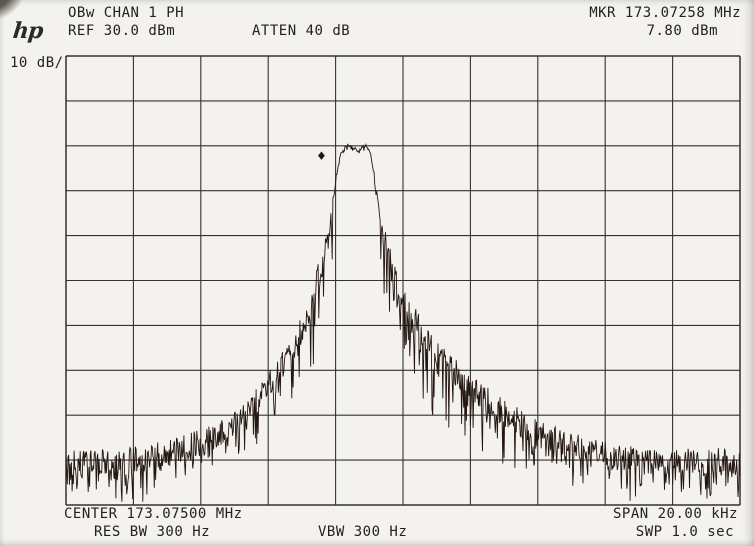  I want to click on res-bw-readout: RES BW 300 Hz, so click(152, 532).